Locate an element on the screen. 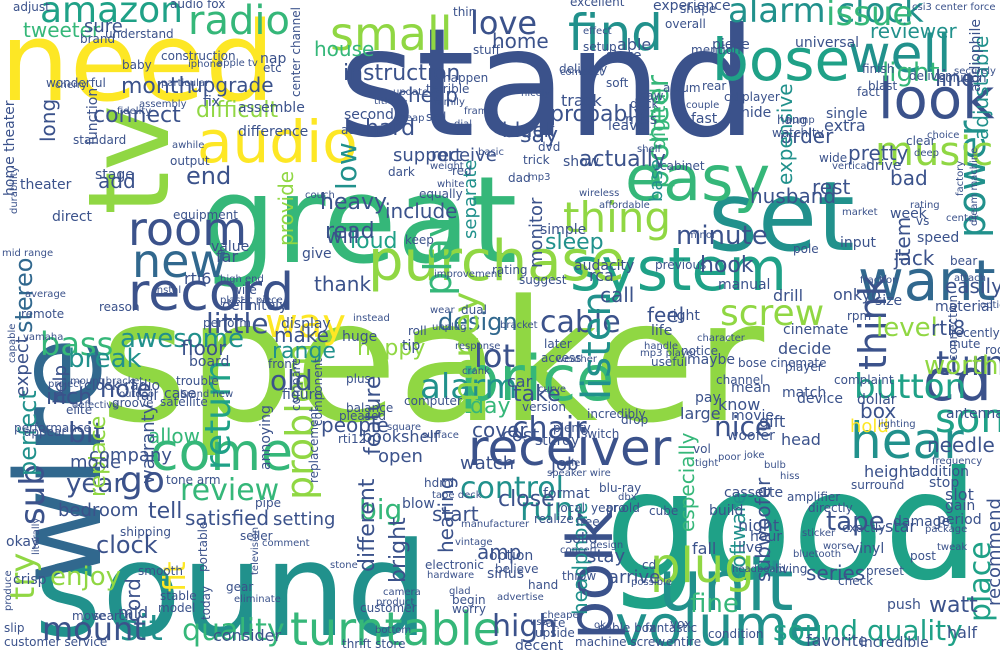 This screenshot has height=650, width=1000. word-alarm: alarm is located at coordinates (469, 387).